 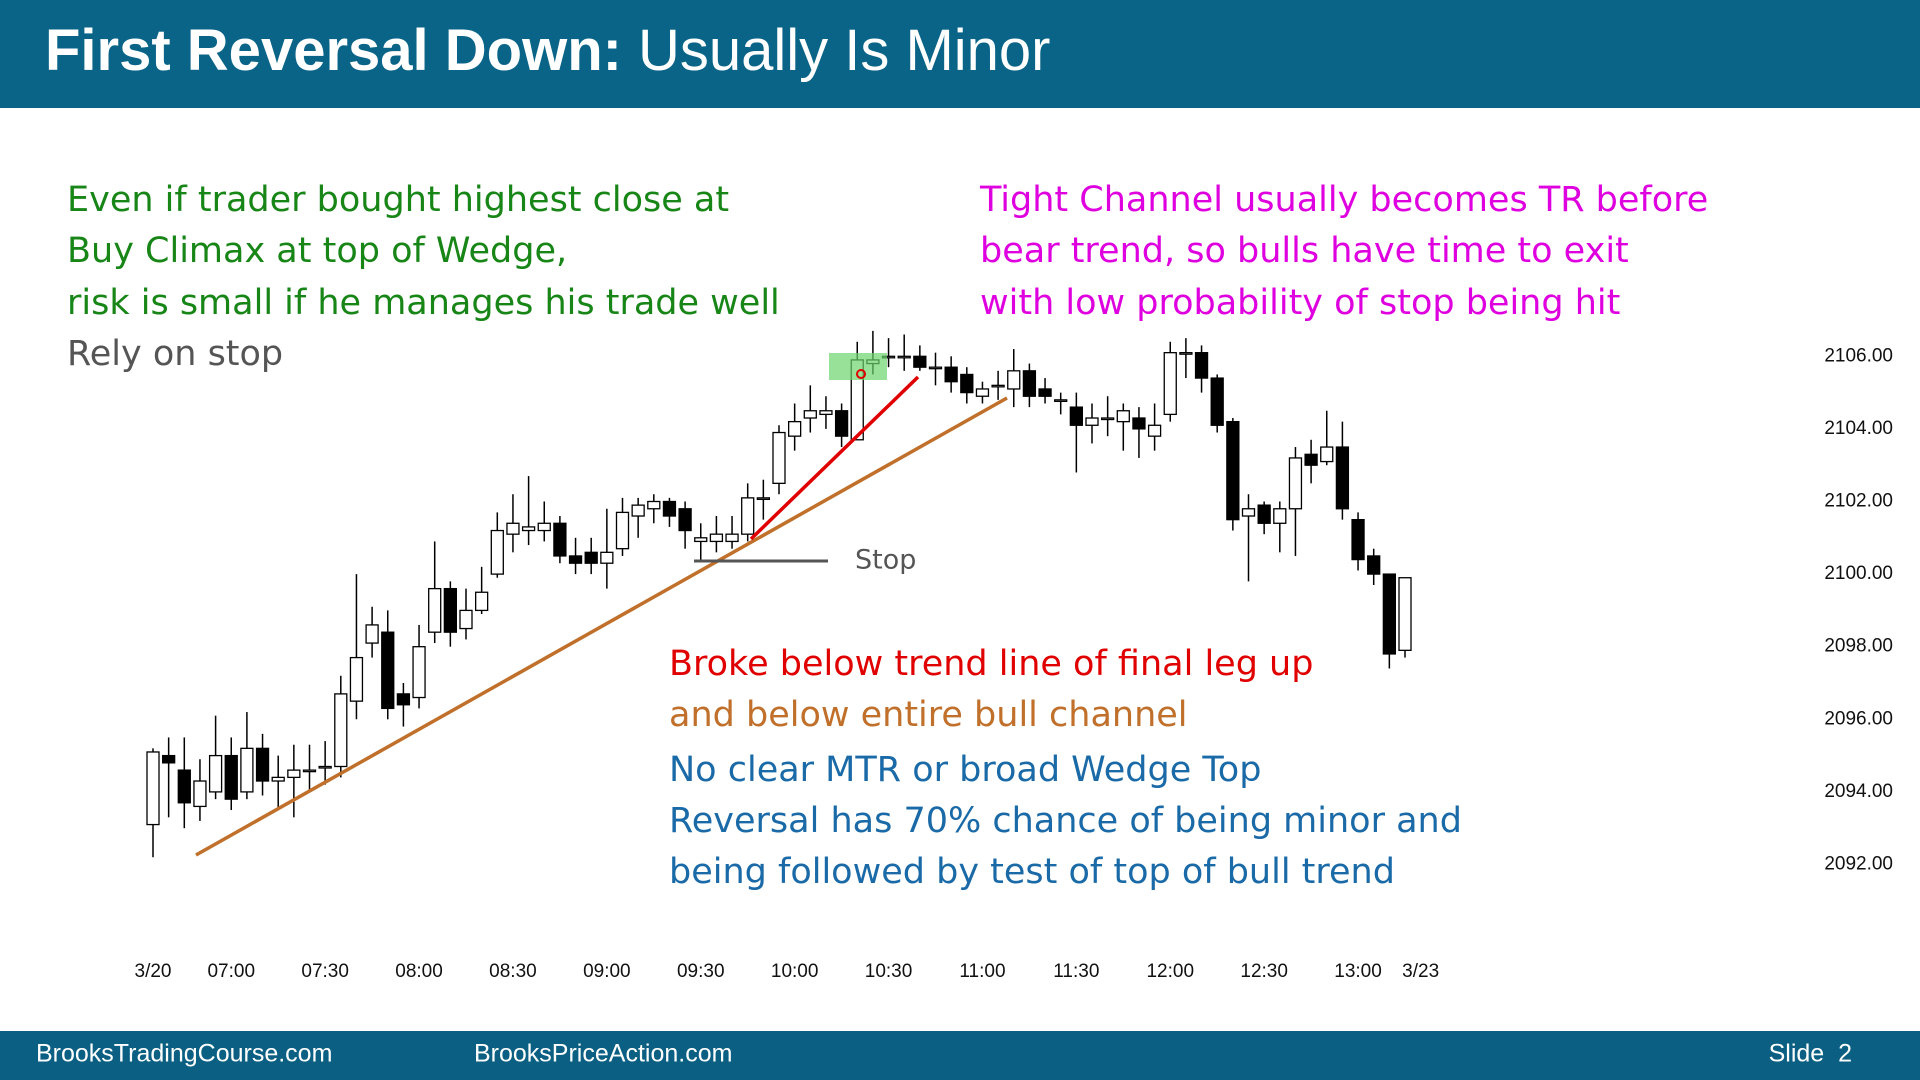 I want to click on y-tick-label: 2096.00, so click(x=1858, y=718).